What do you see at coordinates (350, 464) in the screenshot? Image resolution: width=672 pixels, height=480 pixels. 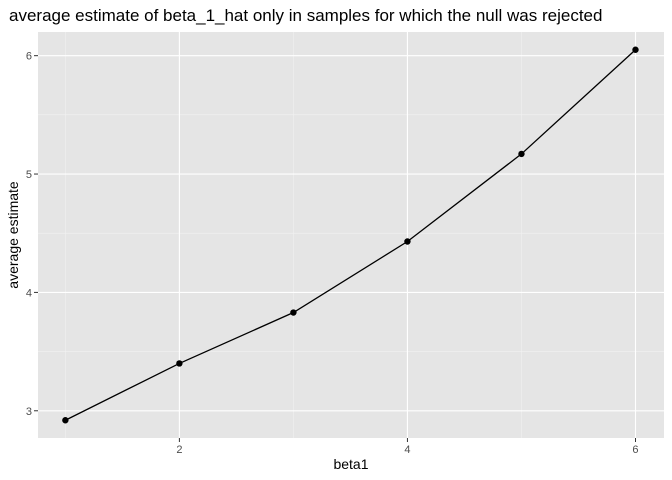 I see `x-axis-title: beta1` at bounding box center [350, 464].